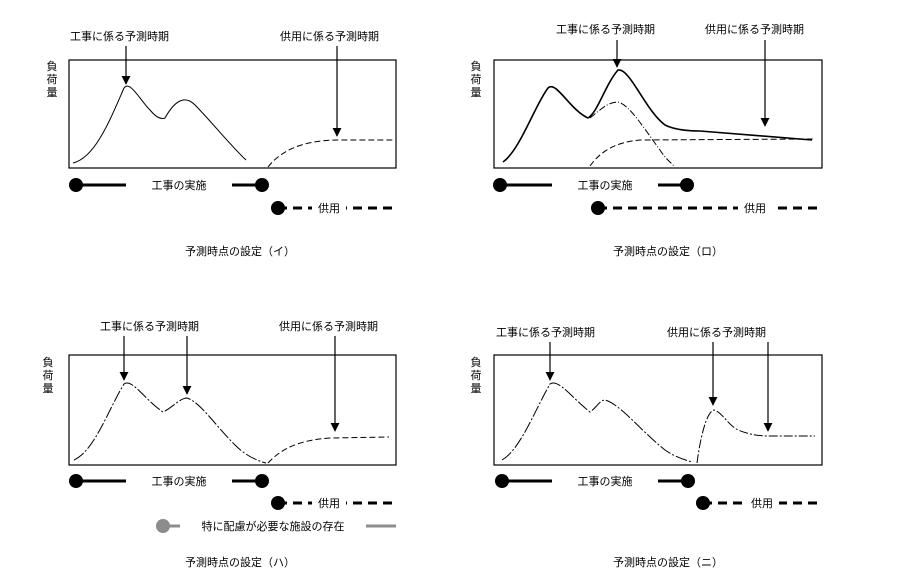  I want to click on panel-caption: 予測時点の設定（ロ）, so click(668, 251).